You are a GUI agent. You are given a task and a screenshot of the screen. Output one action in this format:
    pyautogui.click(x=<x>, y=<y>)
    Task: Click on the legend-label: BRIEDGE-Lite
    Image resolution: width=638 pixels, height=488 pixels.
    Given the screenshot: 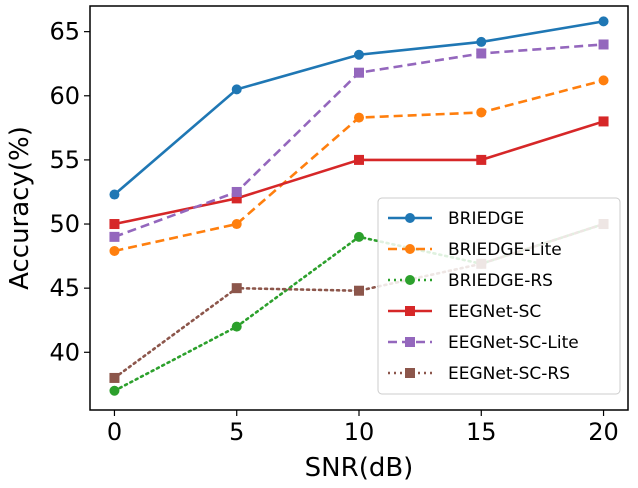 What is the action you would take?
    pyautogui.click(x=505, y=250)
    